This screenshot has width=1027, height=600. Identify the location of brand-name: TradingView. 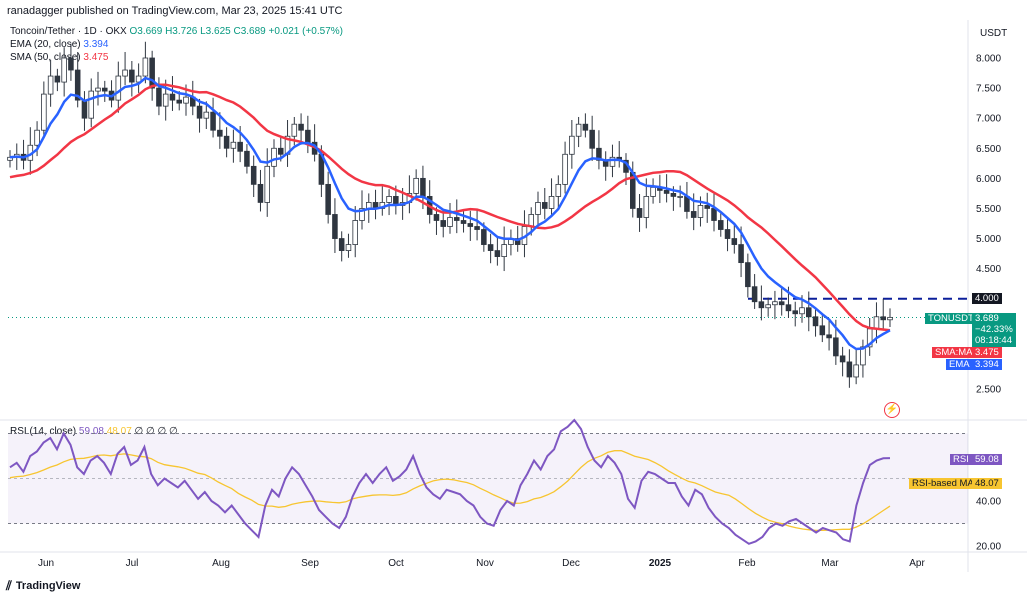
(48, 586).